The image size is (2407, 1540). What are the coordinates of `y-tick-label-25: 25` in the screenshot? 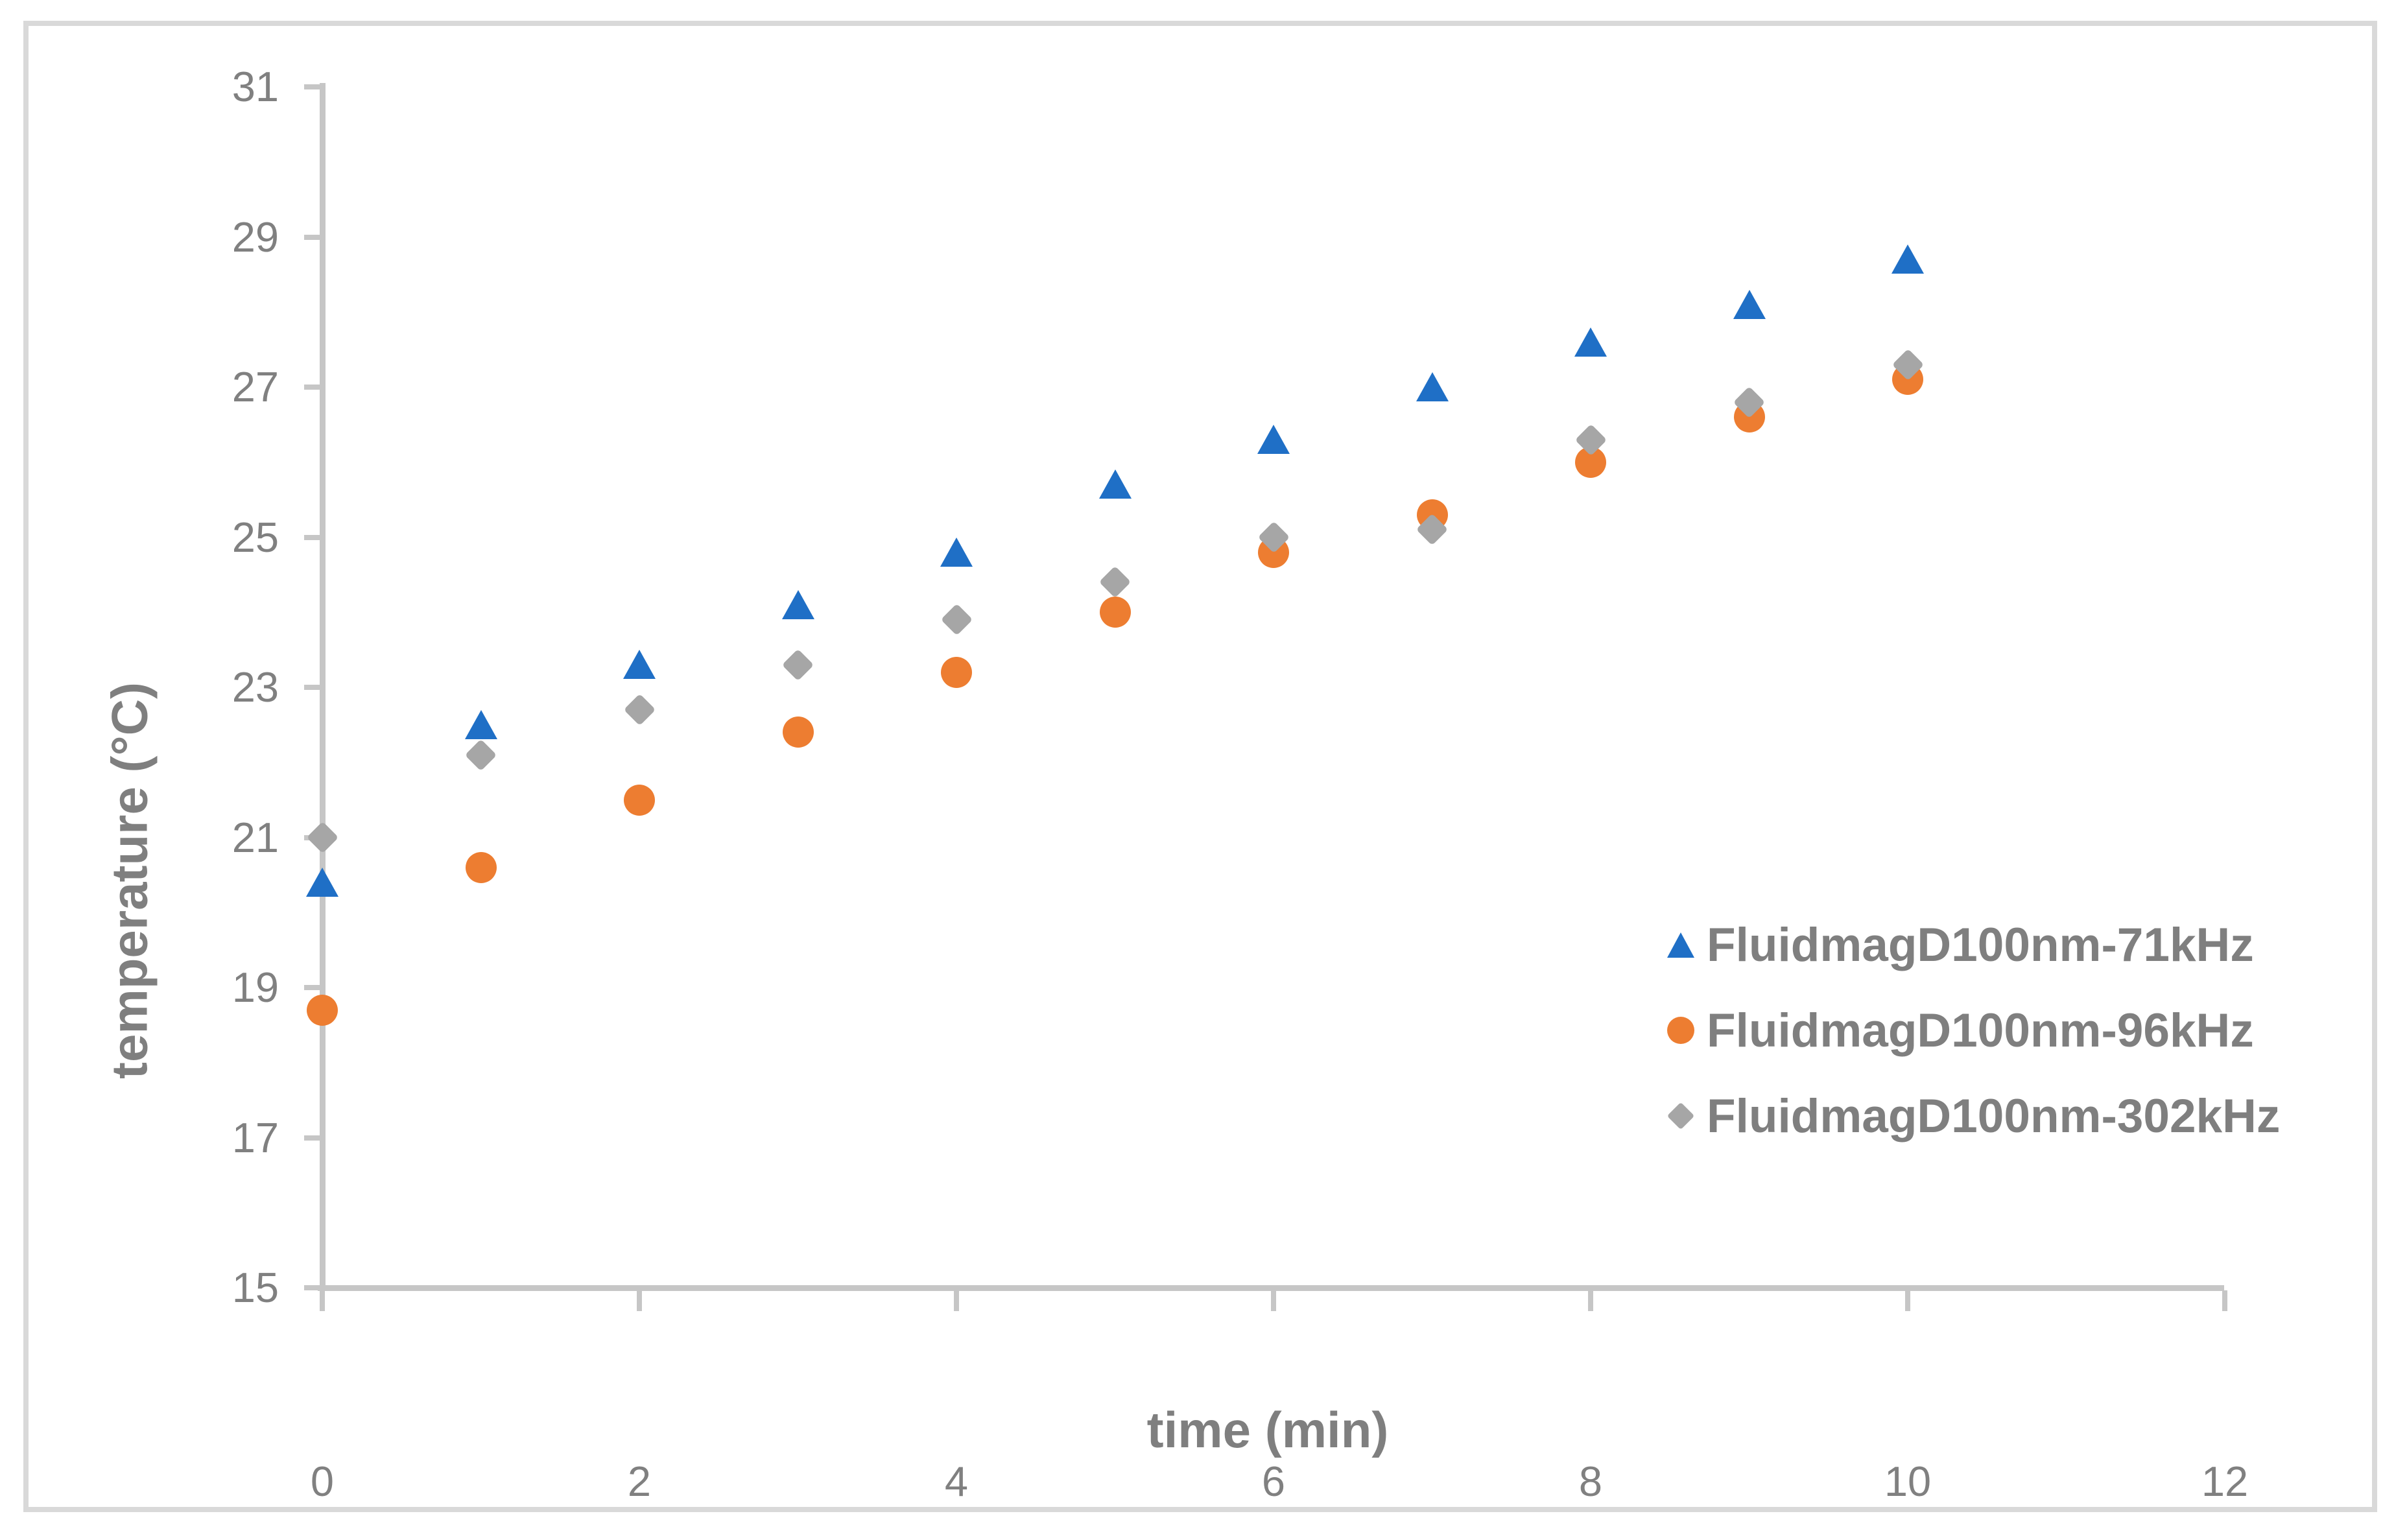 It's located at (255, 537).